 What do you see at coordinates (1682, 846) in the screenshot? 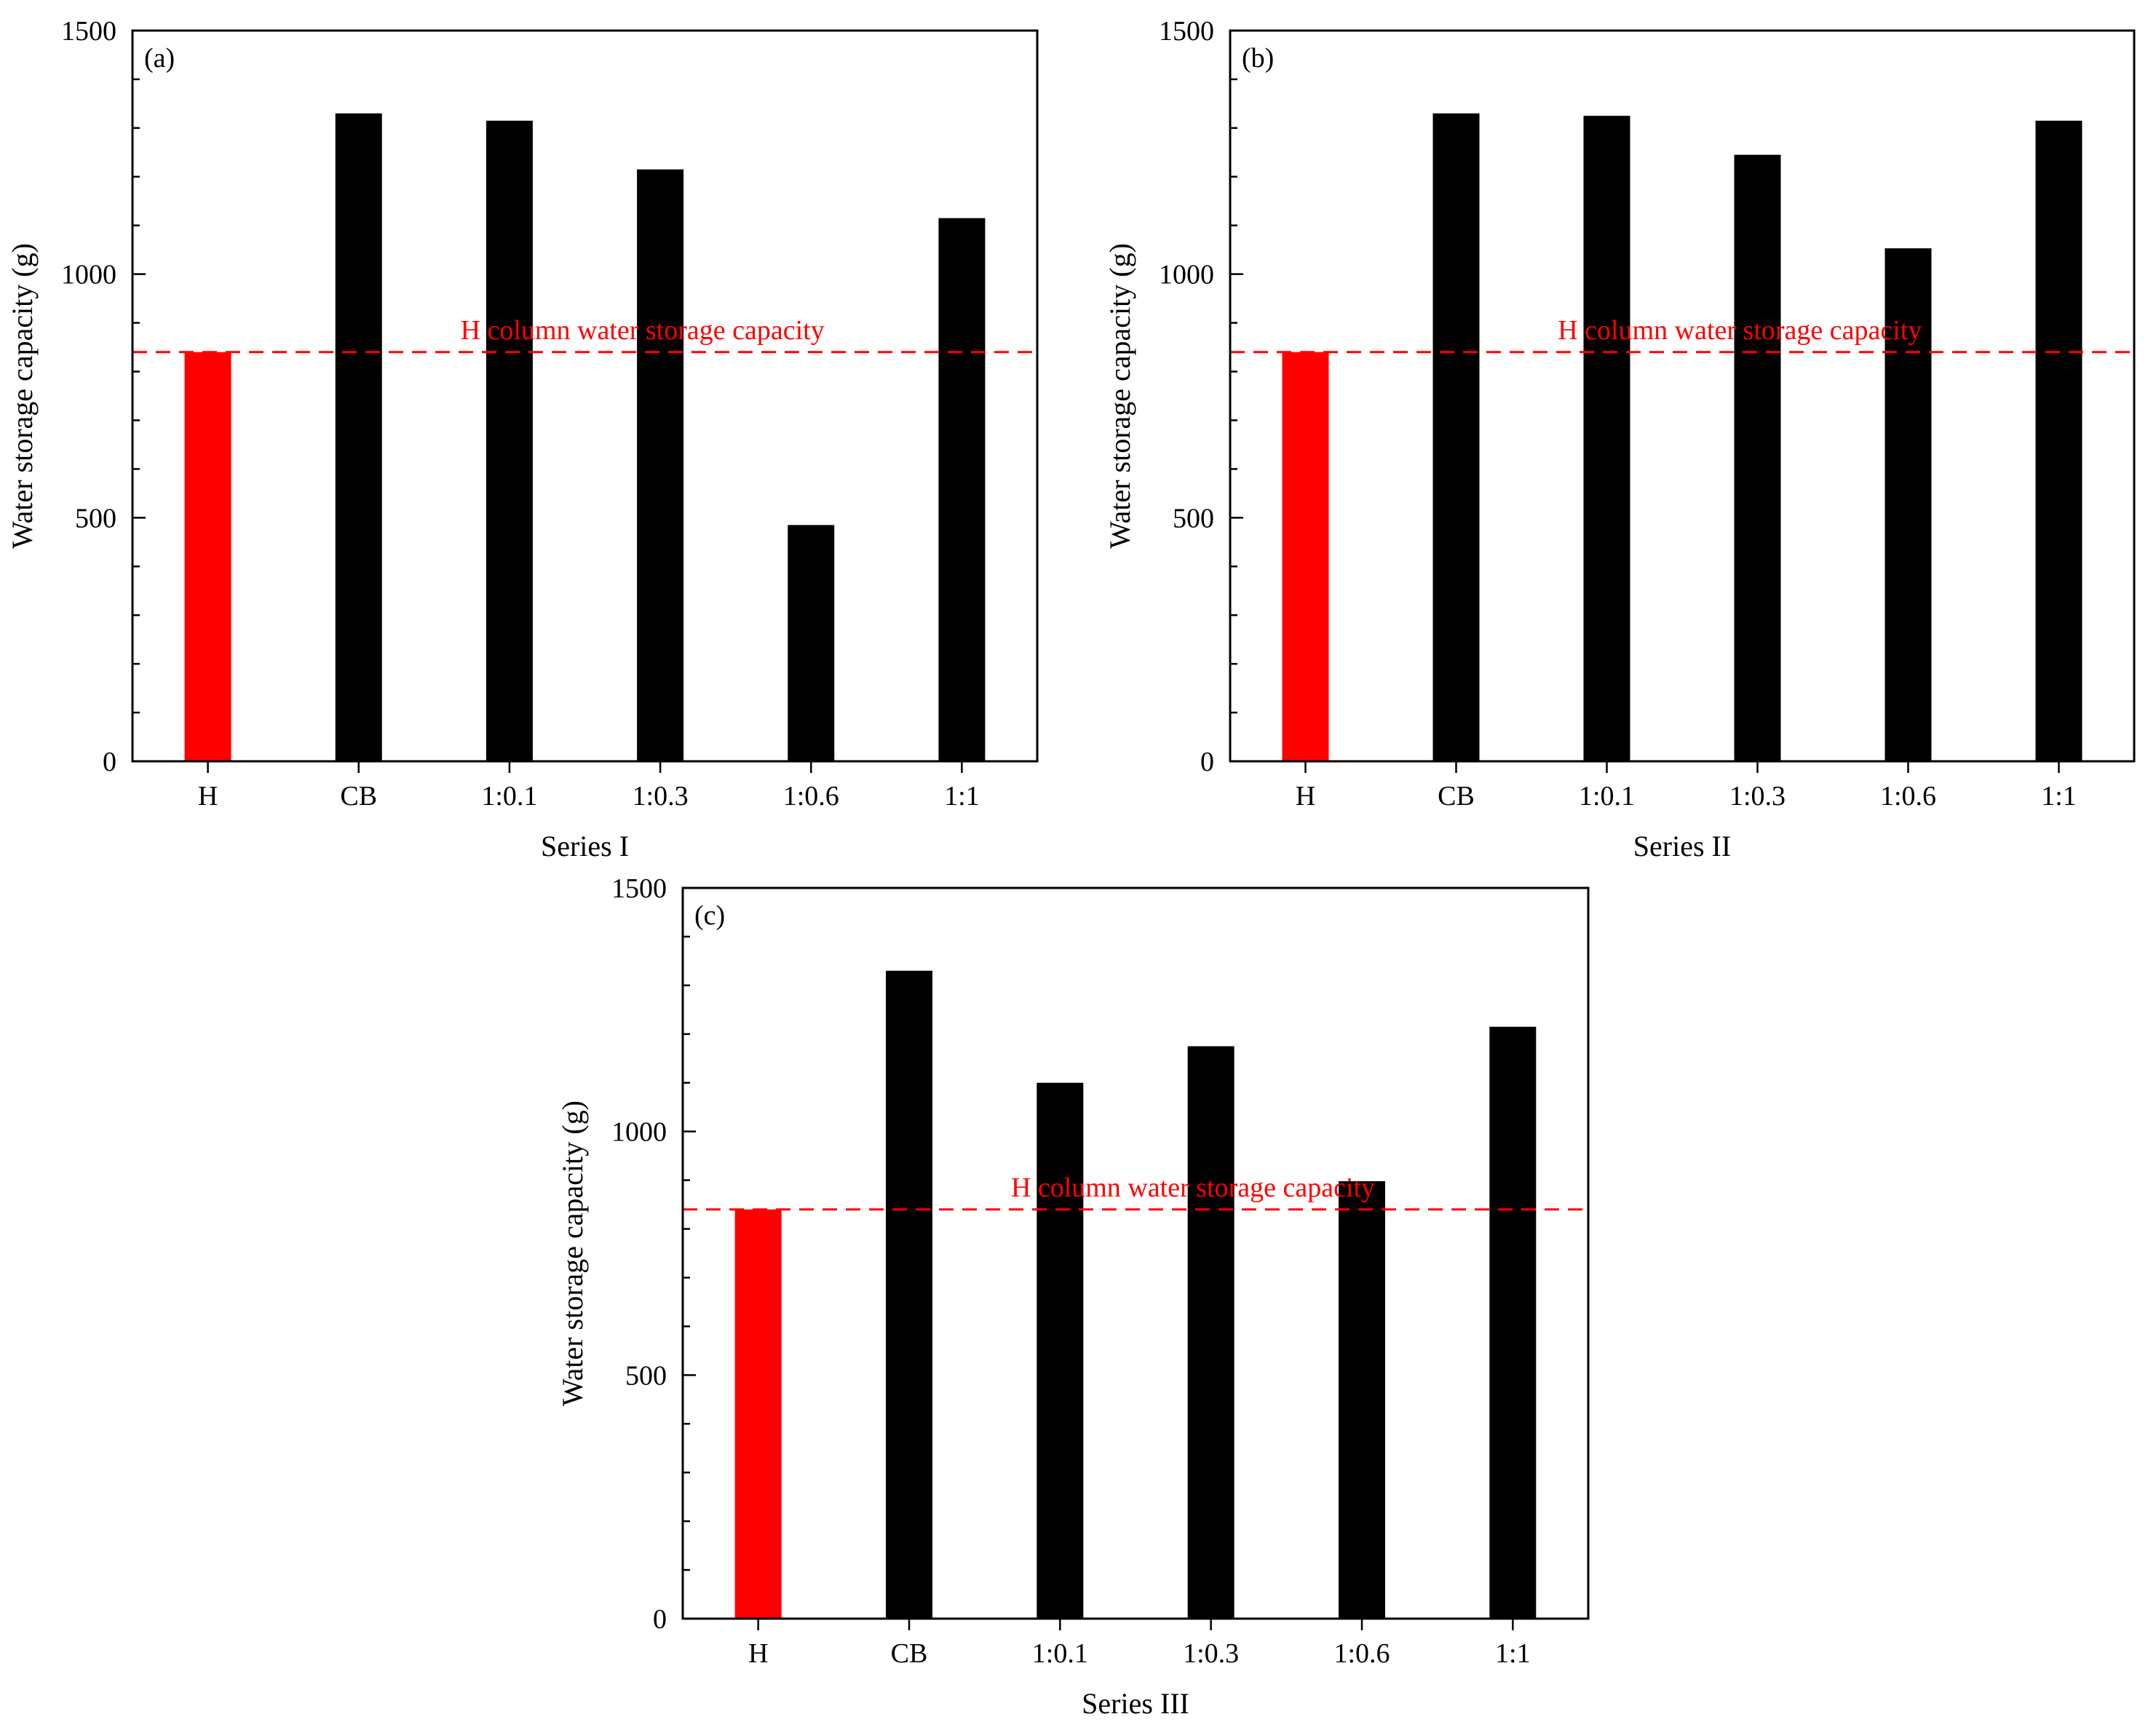
I see `x-axis-title: Series II` at bounding box center [1682, 846].